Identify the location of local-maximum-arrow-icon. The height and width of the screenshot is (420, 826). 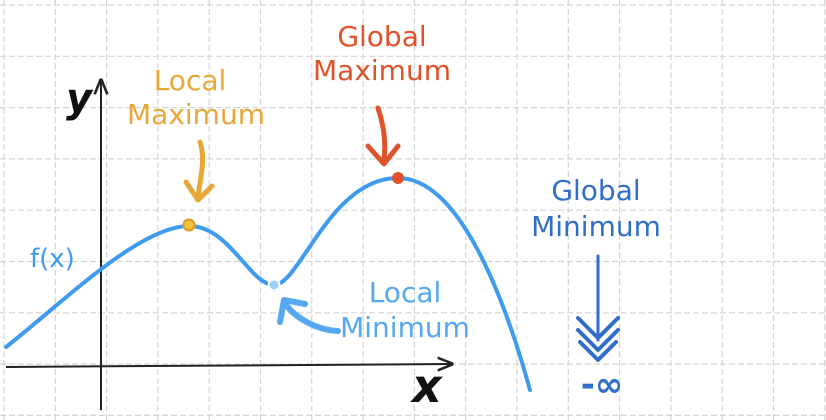
(200, 170).